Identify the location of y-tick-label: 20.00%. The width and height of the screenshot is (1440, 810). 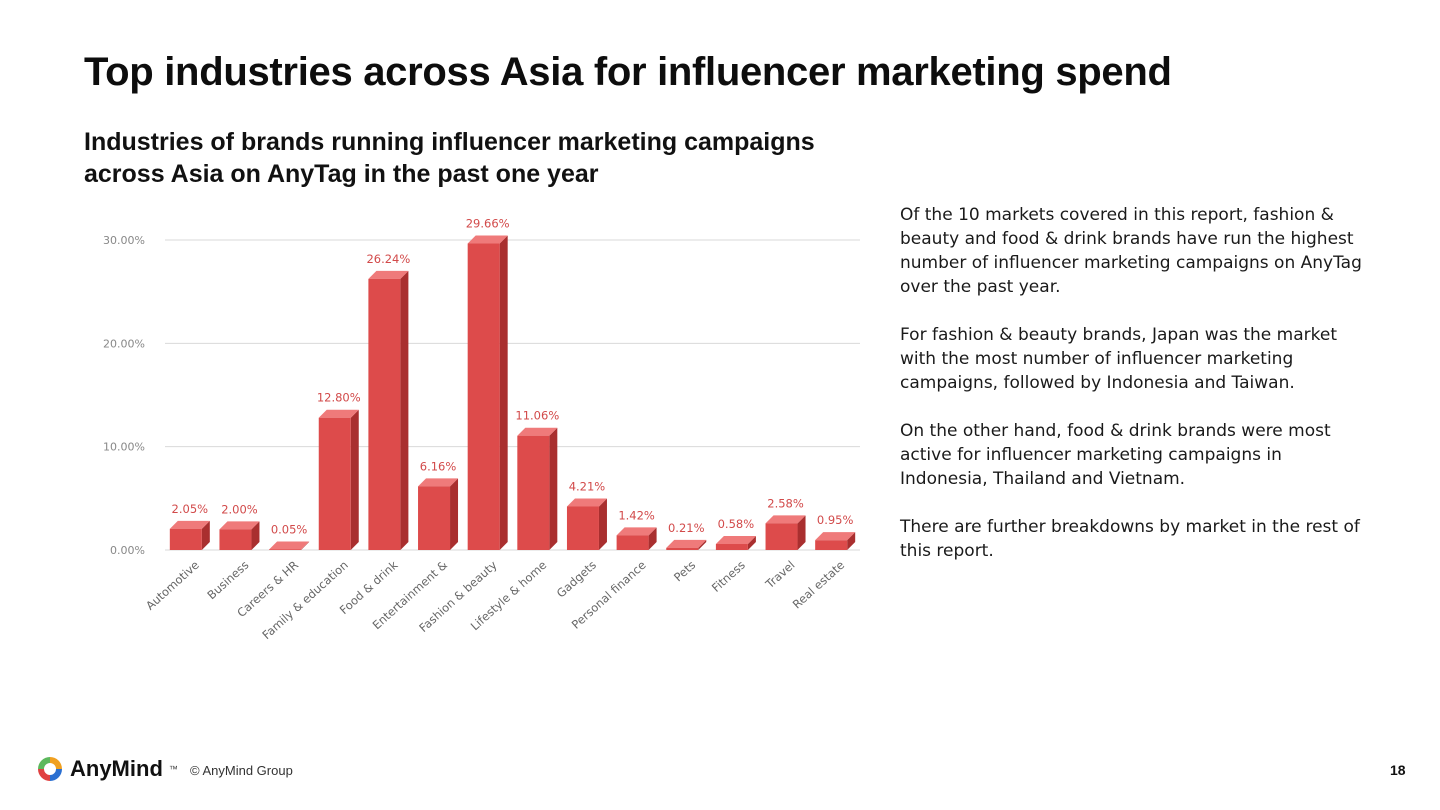
(124, 343).